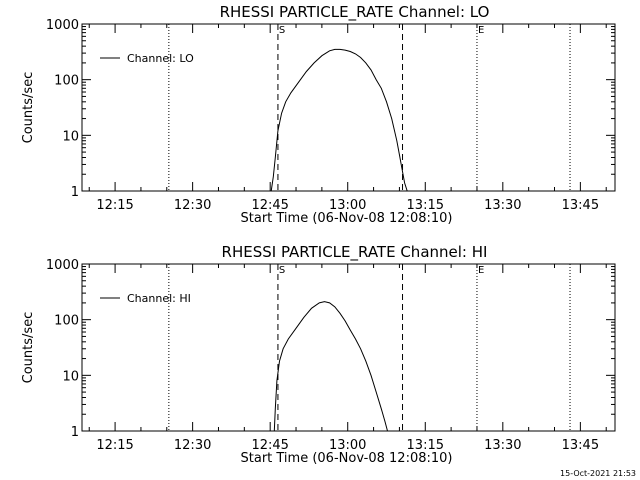  I want to click on legend-label: Channel: LO, so click(160, 58).